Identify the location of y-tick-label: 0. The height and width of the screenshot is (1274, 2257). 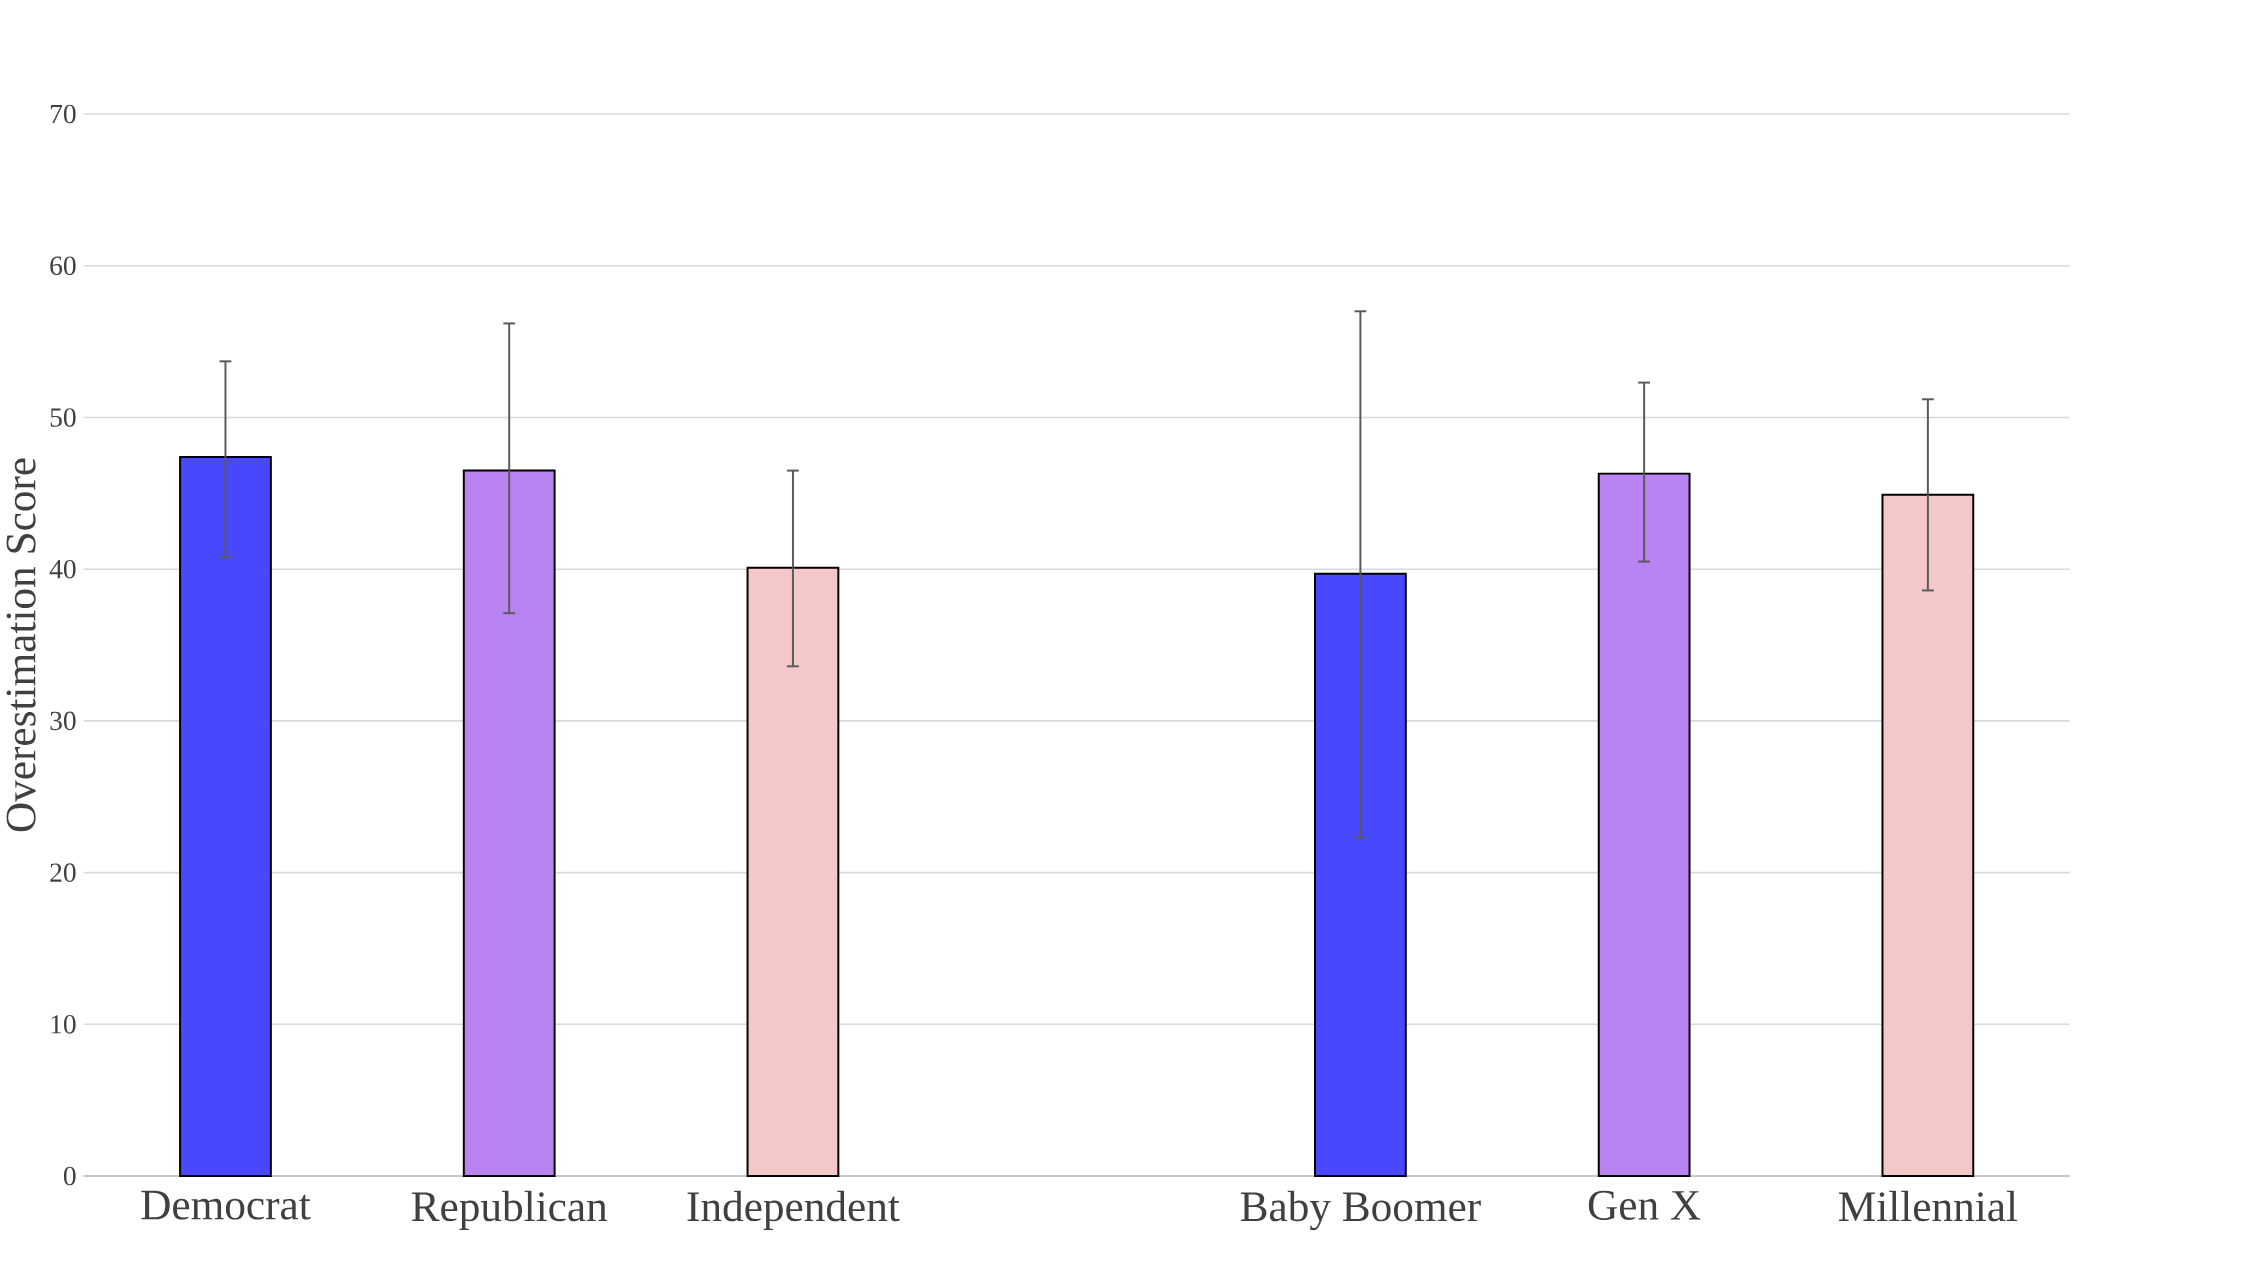
(69, 1176).